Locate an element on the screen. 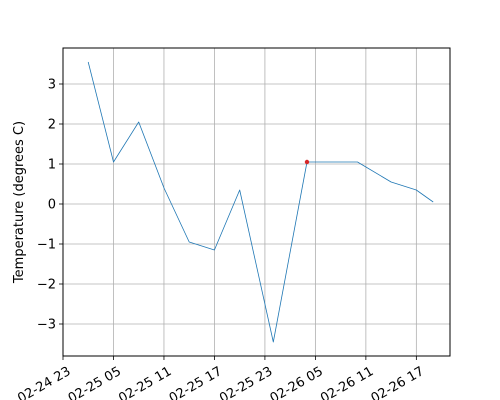 Image resolution: width=500 pixels, height=400 pixels. y-tick-label: 3 is located at coordinates (52, 85).